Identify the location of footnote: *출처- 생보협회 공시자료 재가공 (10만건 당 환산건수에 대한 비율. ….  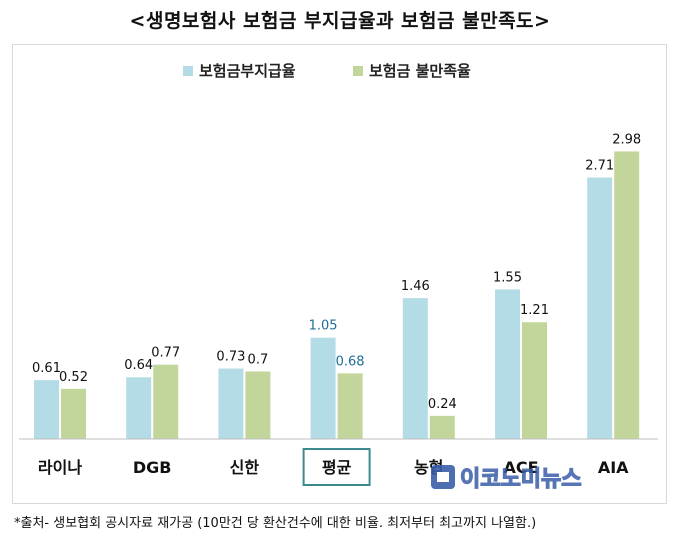
(275, 523).